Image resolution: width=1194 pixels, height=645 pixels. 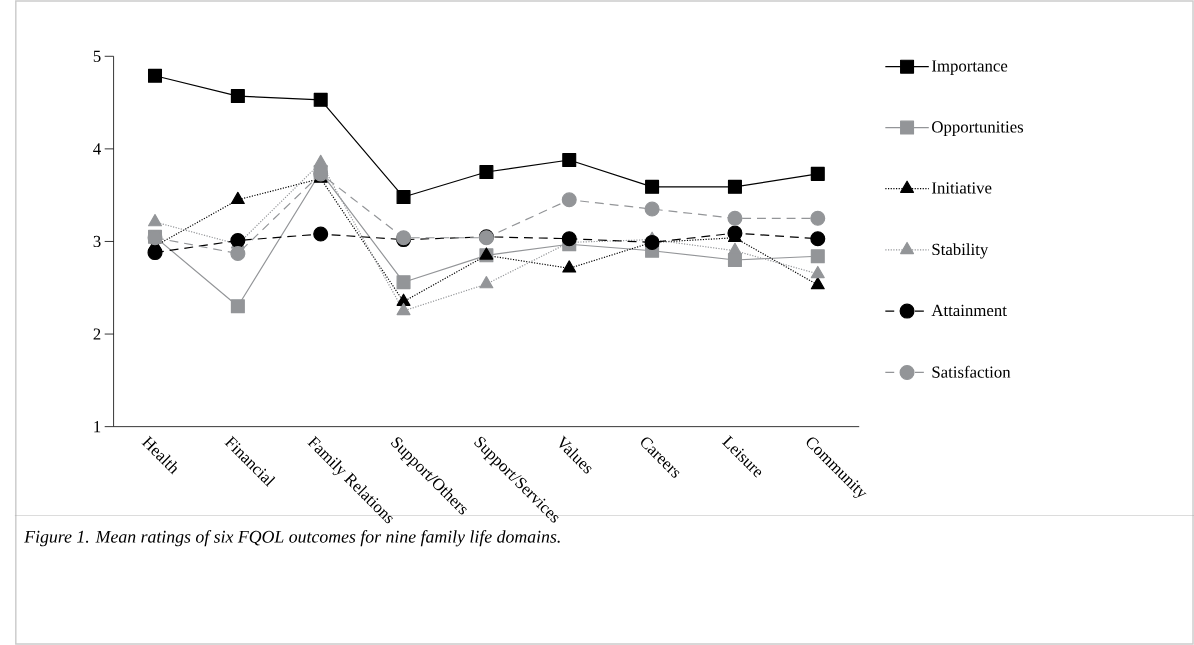 I want to click on y-tick-label: 5, so click(x=97, y=56).